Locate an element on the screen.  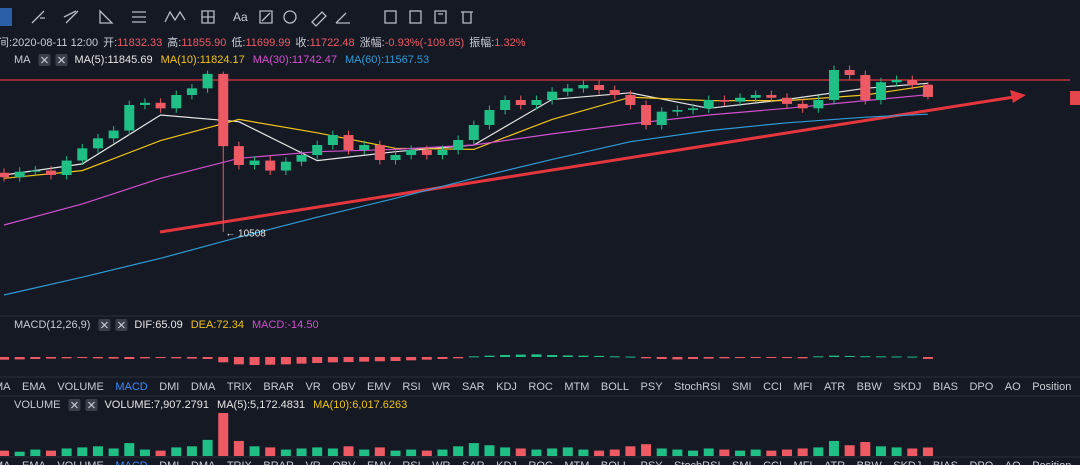
tool-delete is located at coordinates (467, 17).